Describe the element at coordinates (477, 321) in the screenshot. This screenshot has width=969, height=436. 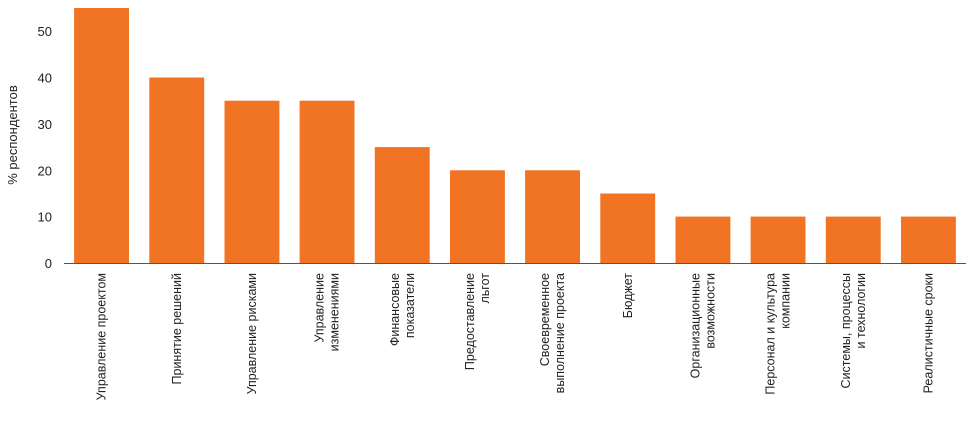
I see `category-label: Предоставлениельгот` at that location.